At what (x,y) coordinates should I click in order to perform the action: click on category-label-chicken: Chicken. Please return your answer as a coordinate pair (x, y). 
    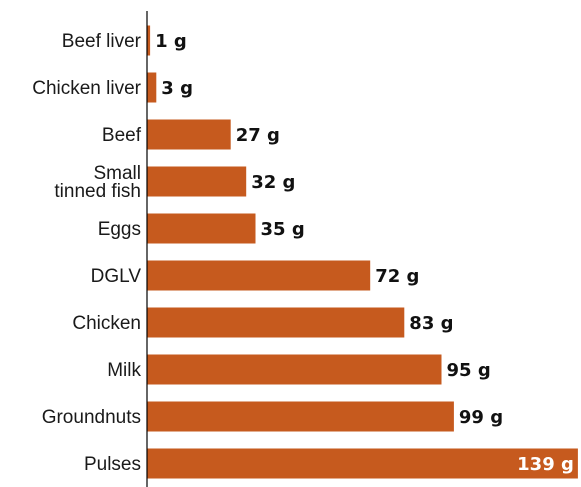
    Looking at the image, I should click on (106, 323).